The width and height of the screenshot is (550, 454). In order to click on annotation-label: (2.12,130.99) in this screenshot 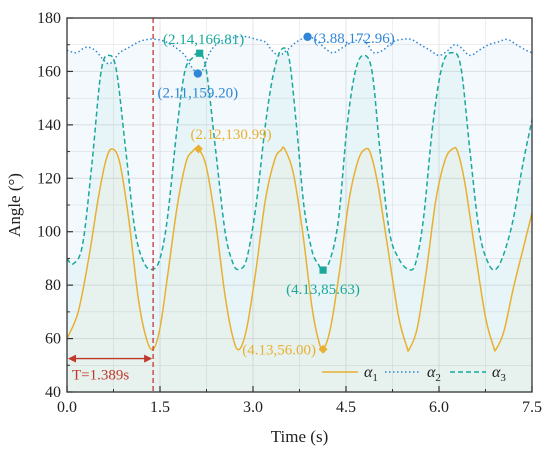, I will do `click(230, 135)`.